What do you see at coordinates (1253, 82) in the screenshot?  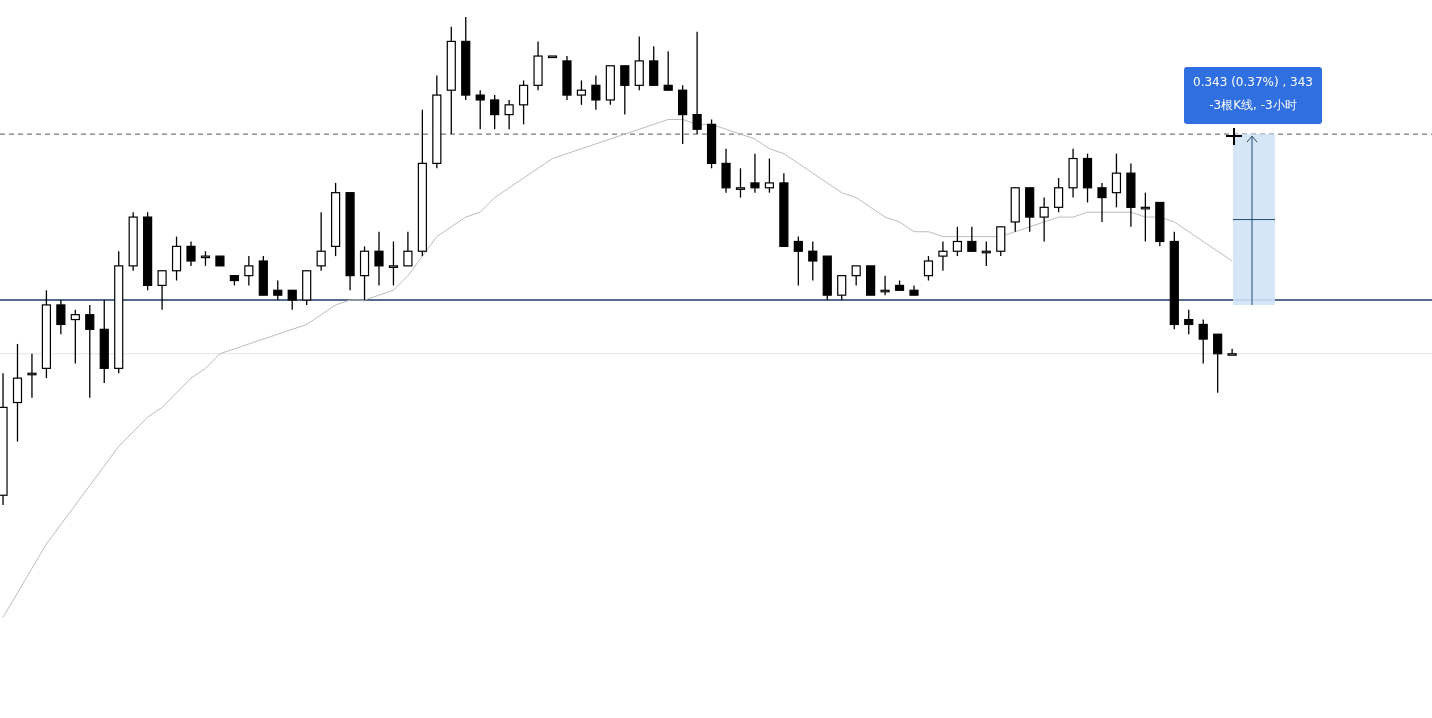 I see `annotation: 0.343 (0.37%) , 343` at bounding box center [1253, 82].